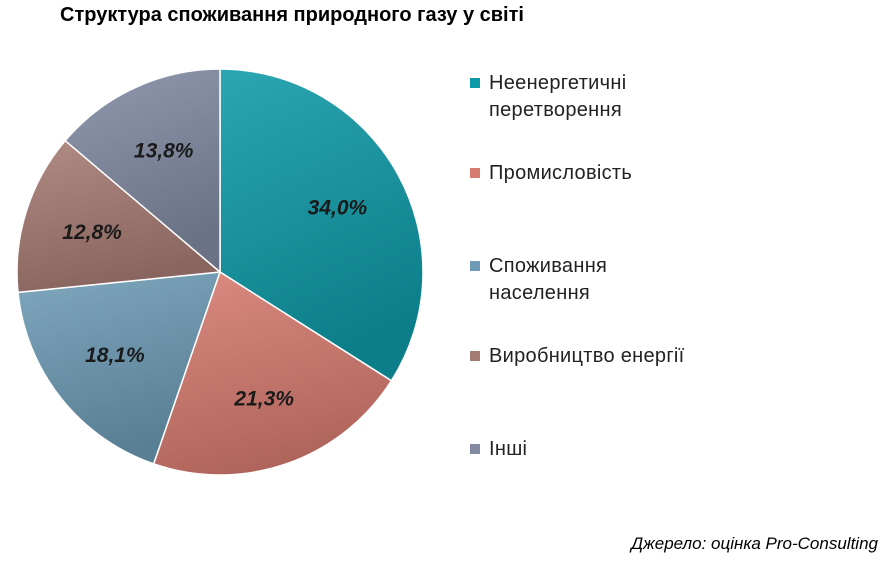 The height and width of the screenshot is (562, 894). What do you see at coordinates (754, 543) in the screenshot?
I see `source-note: Джерело: оцінка Pro-Consulting` at bounding box center [754, 543].